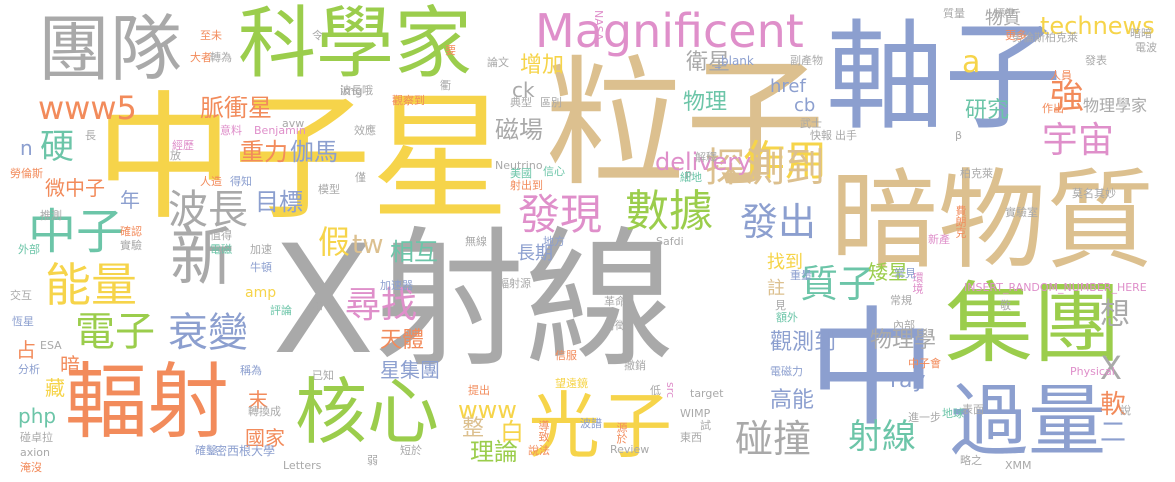 The height and width of the screenshot is (482, 1175). What do you see at coordinates (264, 411) in the screenshot?
I see `word-converted: 轉換成` at bounding box center [264, 411].